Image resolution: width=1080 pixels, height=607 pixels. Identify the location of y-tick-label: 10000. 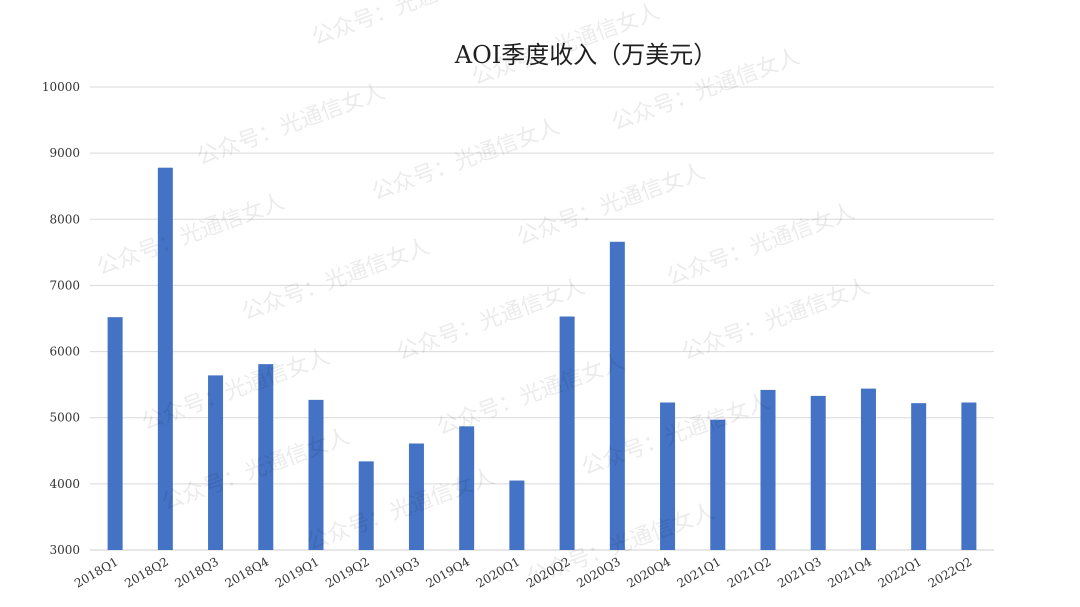
(61, 87).